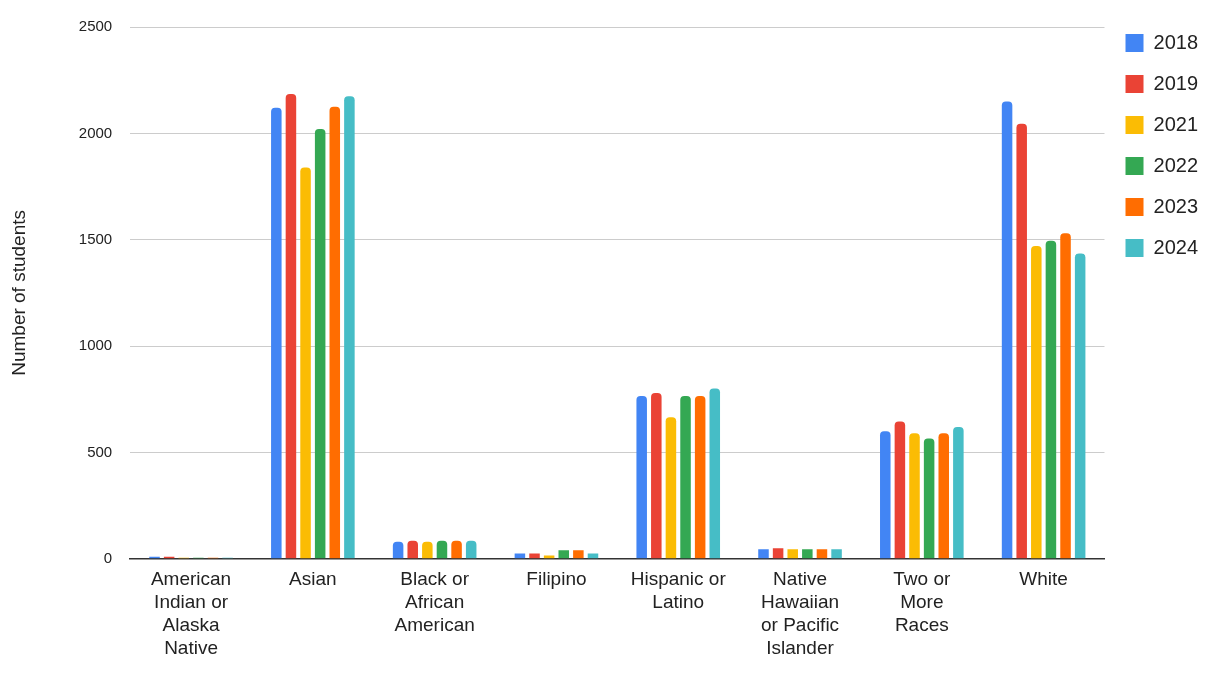 Image resolution: width=1212 pixels, height=674 pixels. What do you see at coordinates (95, 132) in the screenshot?
I see `y-tick-label: 2000` at bounding box center [95, 132].